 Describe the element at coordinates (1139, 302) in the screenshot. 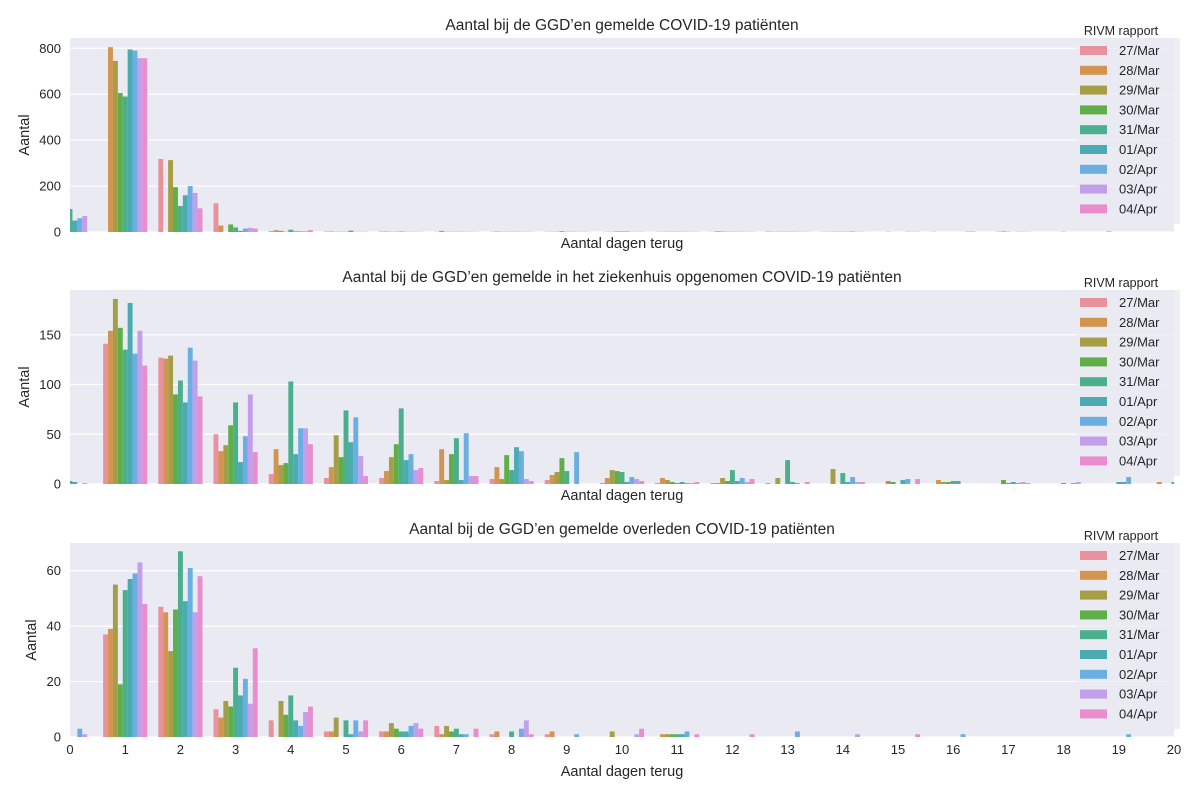

I see `legend-entry: 27/Mar` at that location.